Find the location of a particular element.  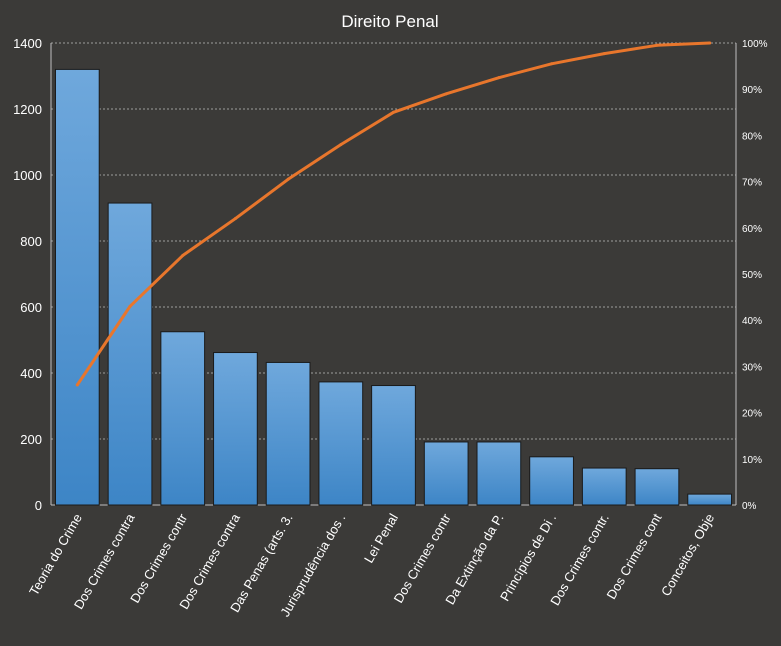

y-axis-left: 0 200 400 600 800 1000 1200 1400 is located at coordinates (27, 274).